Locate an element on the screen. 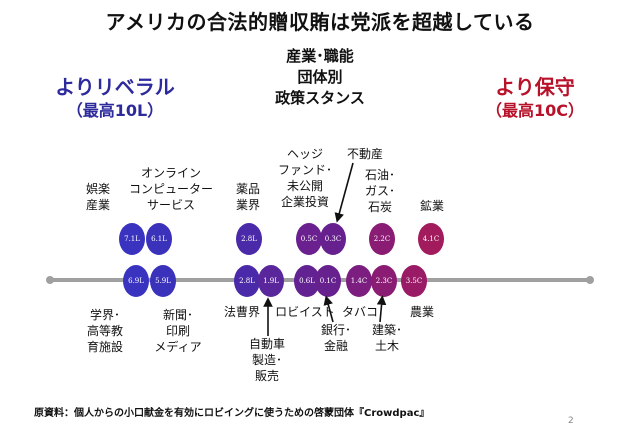 The image size is (640, 442). conservative-heading-sub: （最高10C） is located at coordinates (534, 110).